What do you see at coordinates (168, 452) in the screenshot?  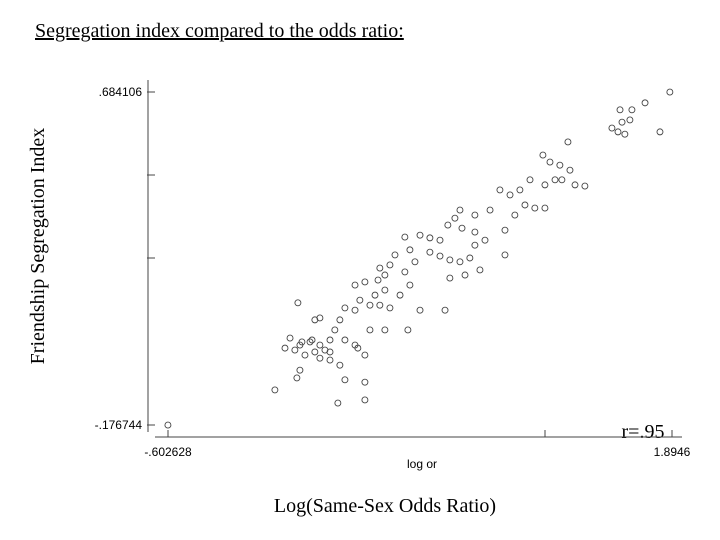 I see `x-tick-label: -.602628` at bounding box center [168, 452].